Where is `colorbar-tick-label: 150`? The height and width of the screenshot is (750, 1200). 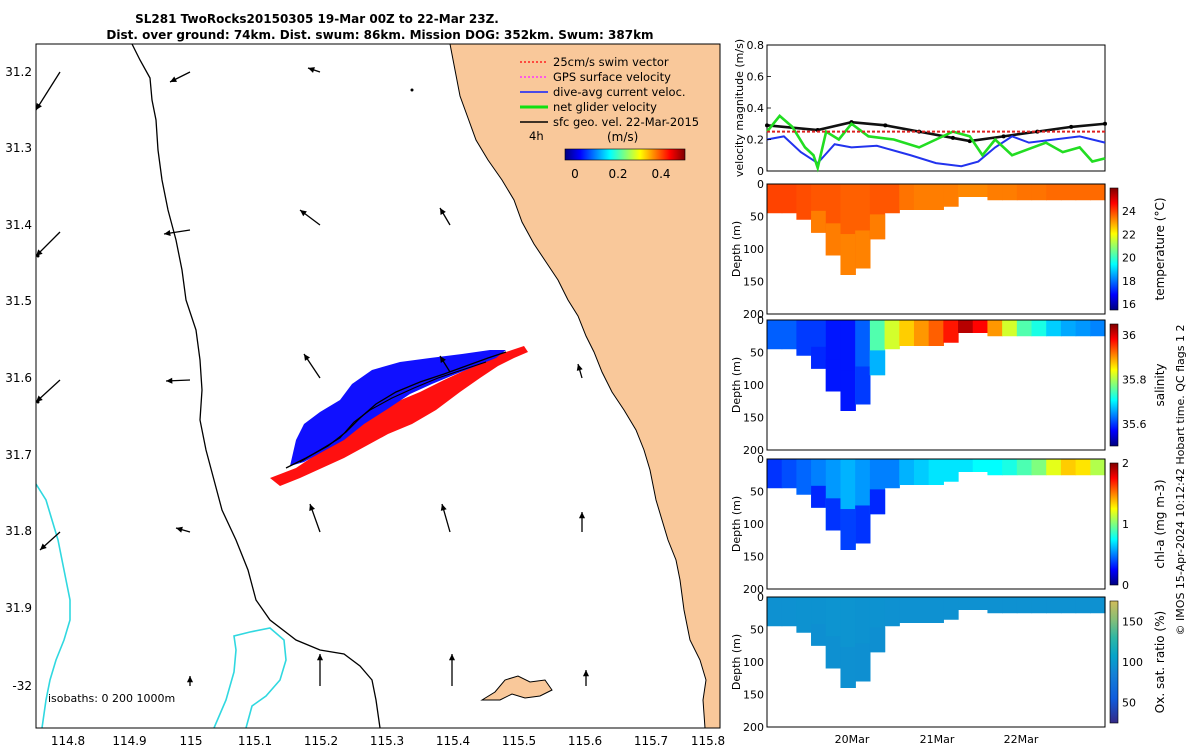 colorbar-tick-label: 150 is located at coordinates (1132, 621).